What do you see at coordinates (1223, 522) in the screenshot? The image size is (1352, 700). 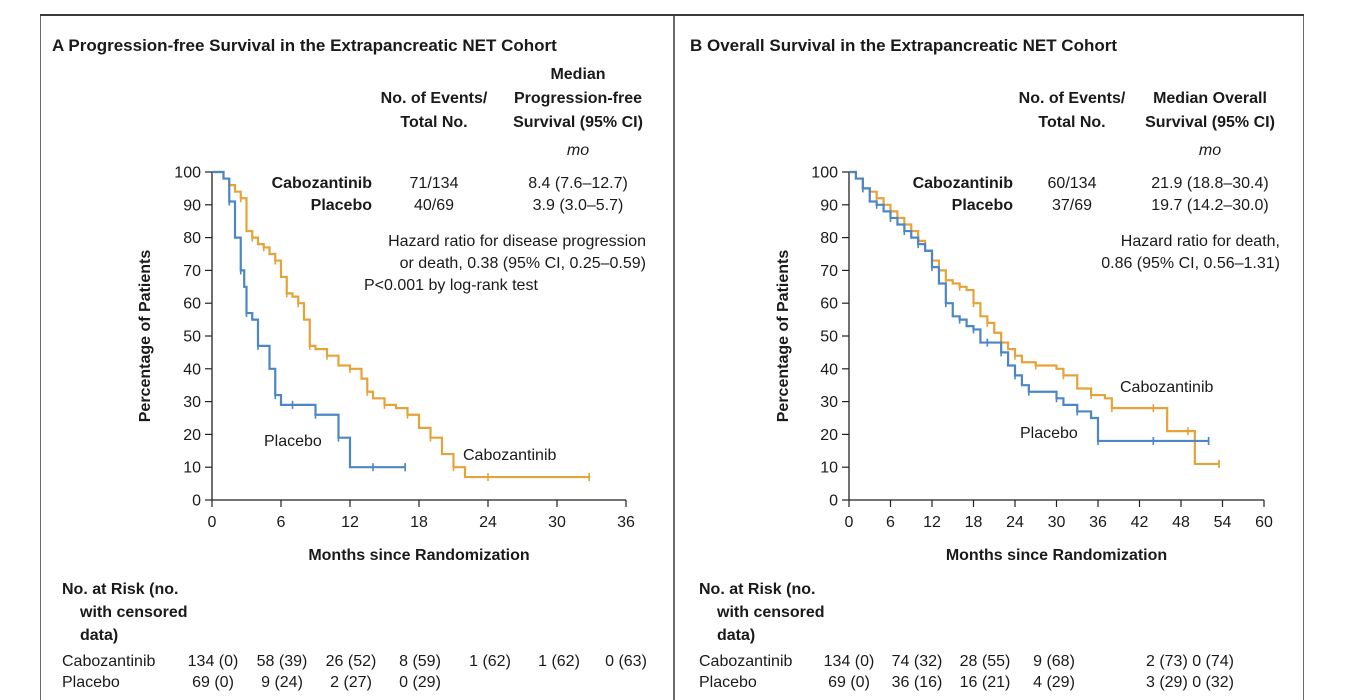 I see `panel-b-x-tick-label: 54` at bounding box center [1223, 522].